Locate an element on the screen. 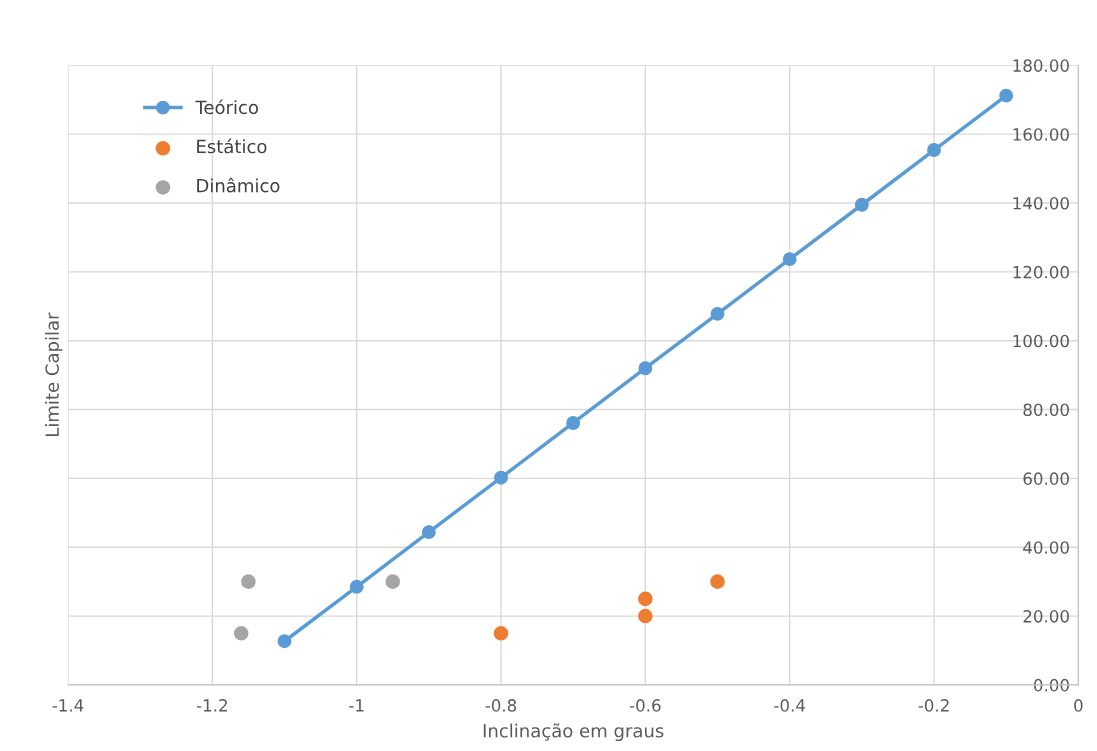 Image resolution: width=1097 pixels, height=751 pixels. x-tick-label: -0.2 is located at coordinates (933, 705).